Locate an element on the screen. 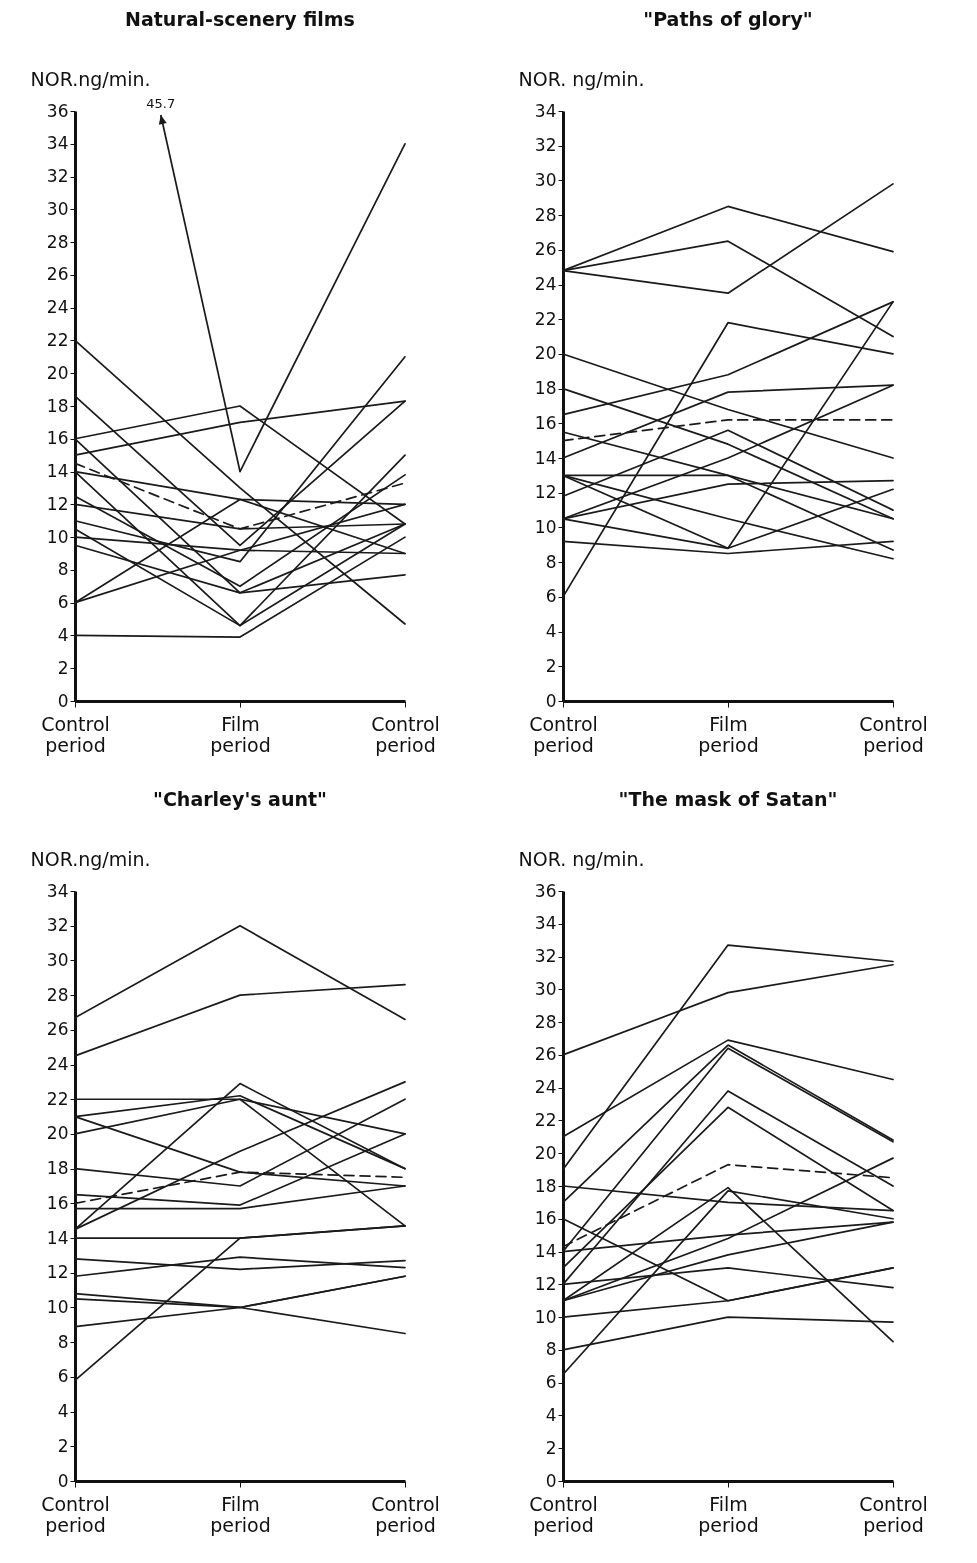  chart-title: "The mask of Satan" is located at coordinates (728, 799).